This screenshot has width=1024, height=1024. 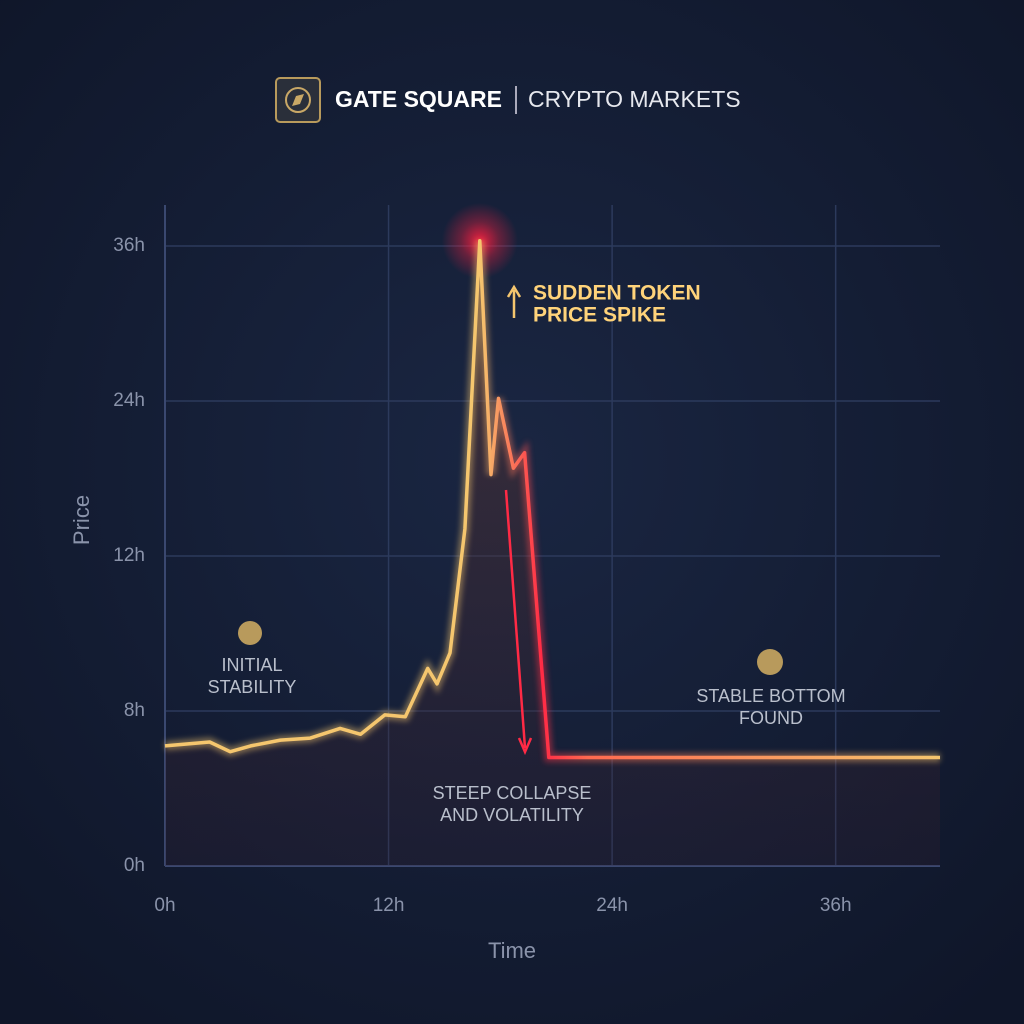 What do you see at coordinates (389, 905) in the screenshot?
I see `x-tick-label: 12h` at bounding box center [389, 905].